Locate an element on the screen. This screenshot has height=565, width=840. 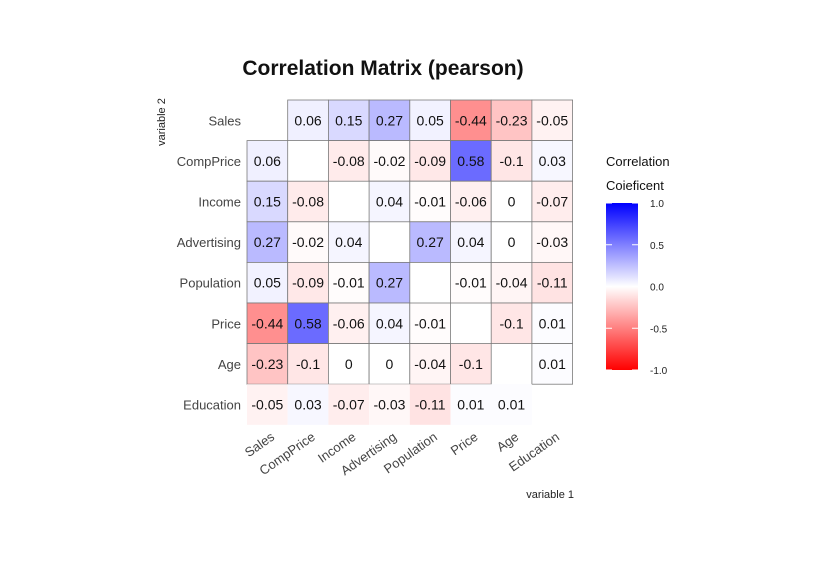
heatmap-cell-price-education is located at coordinates (552, 323).